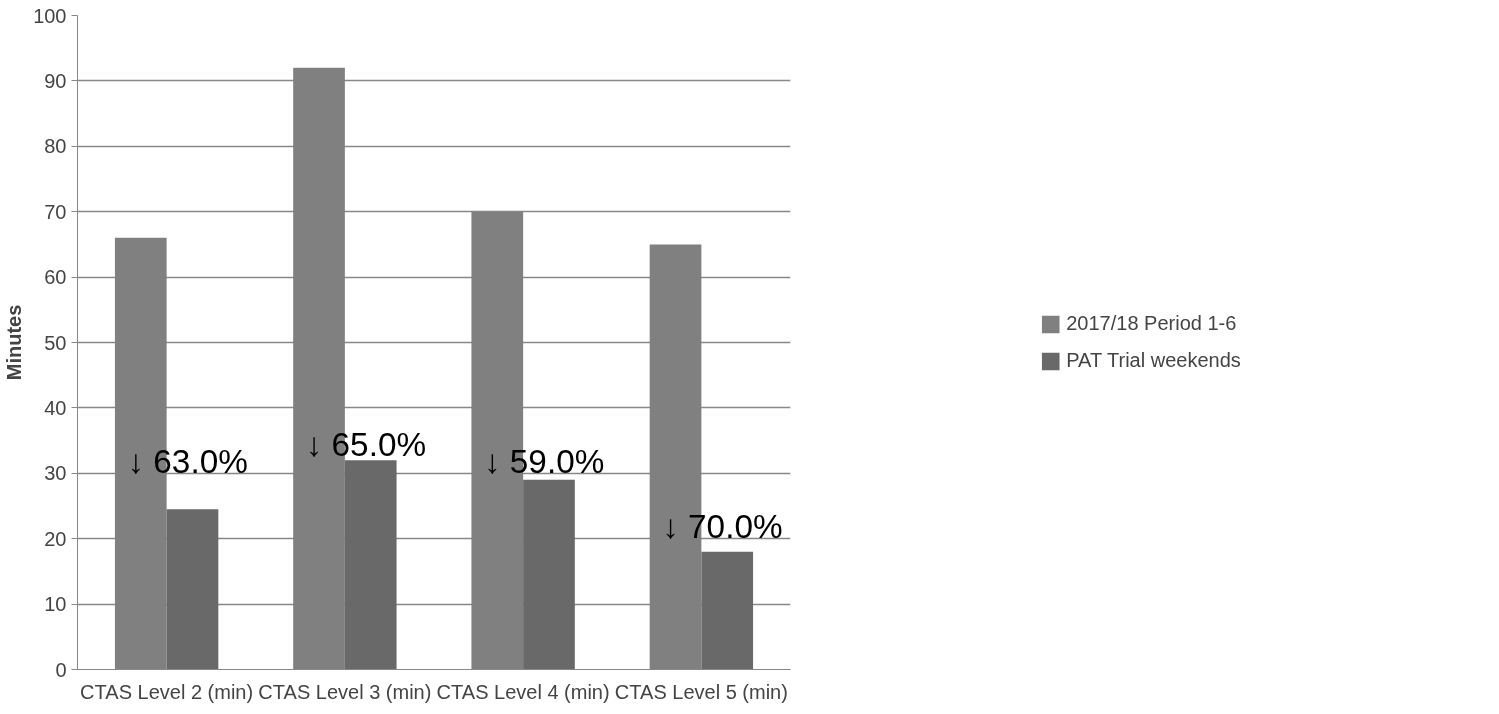 Image resolution: width=1499 pixels, height=714 pixels. I want to click on annotation: ↓ 70.0%, so click(722, 527).